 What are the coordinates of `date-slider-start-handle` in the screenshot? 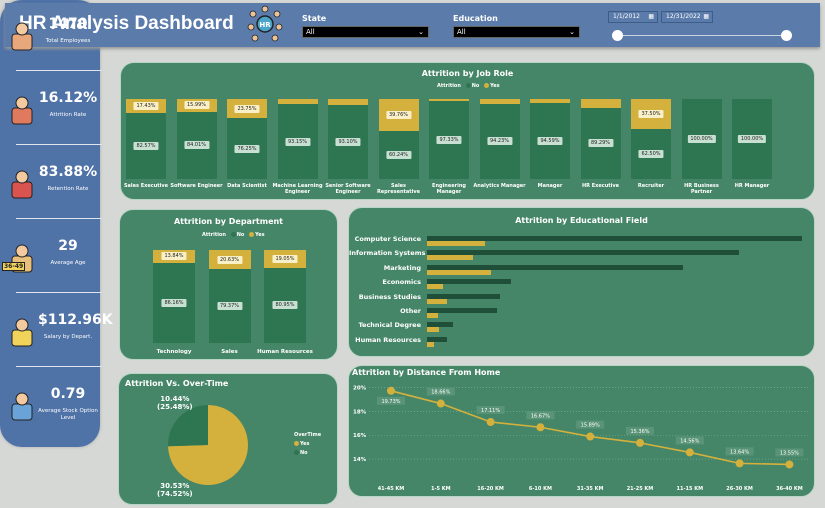 It's located at (617, 35).